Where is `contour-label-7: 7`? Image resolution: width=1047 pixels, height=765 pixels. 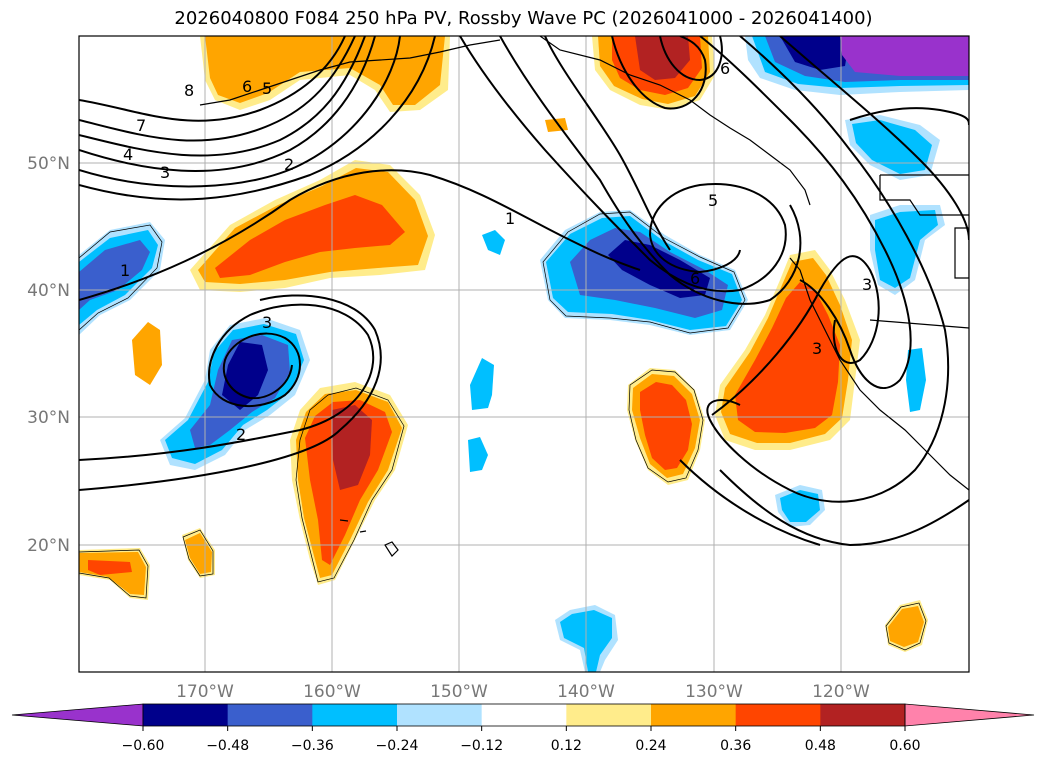
contour-label-7: 7 is located at coordinates (141, 125).